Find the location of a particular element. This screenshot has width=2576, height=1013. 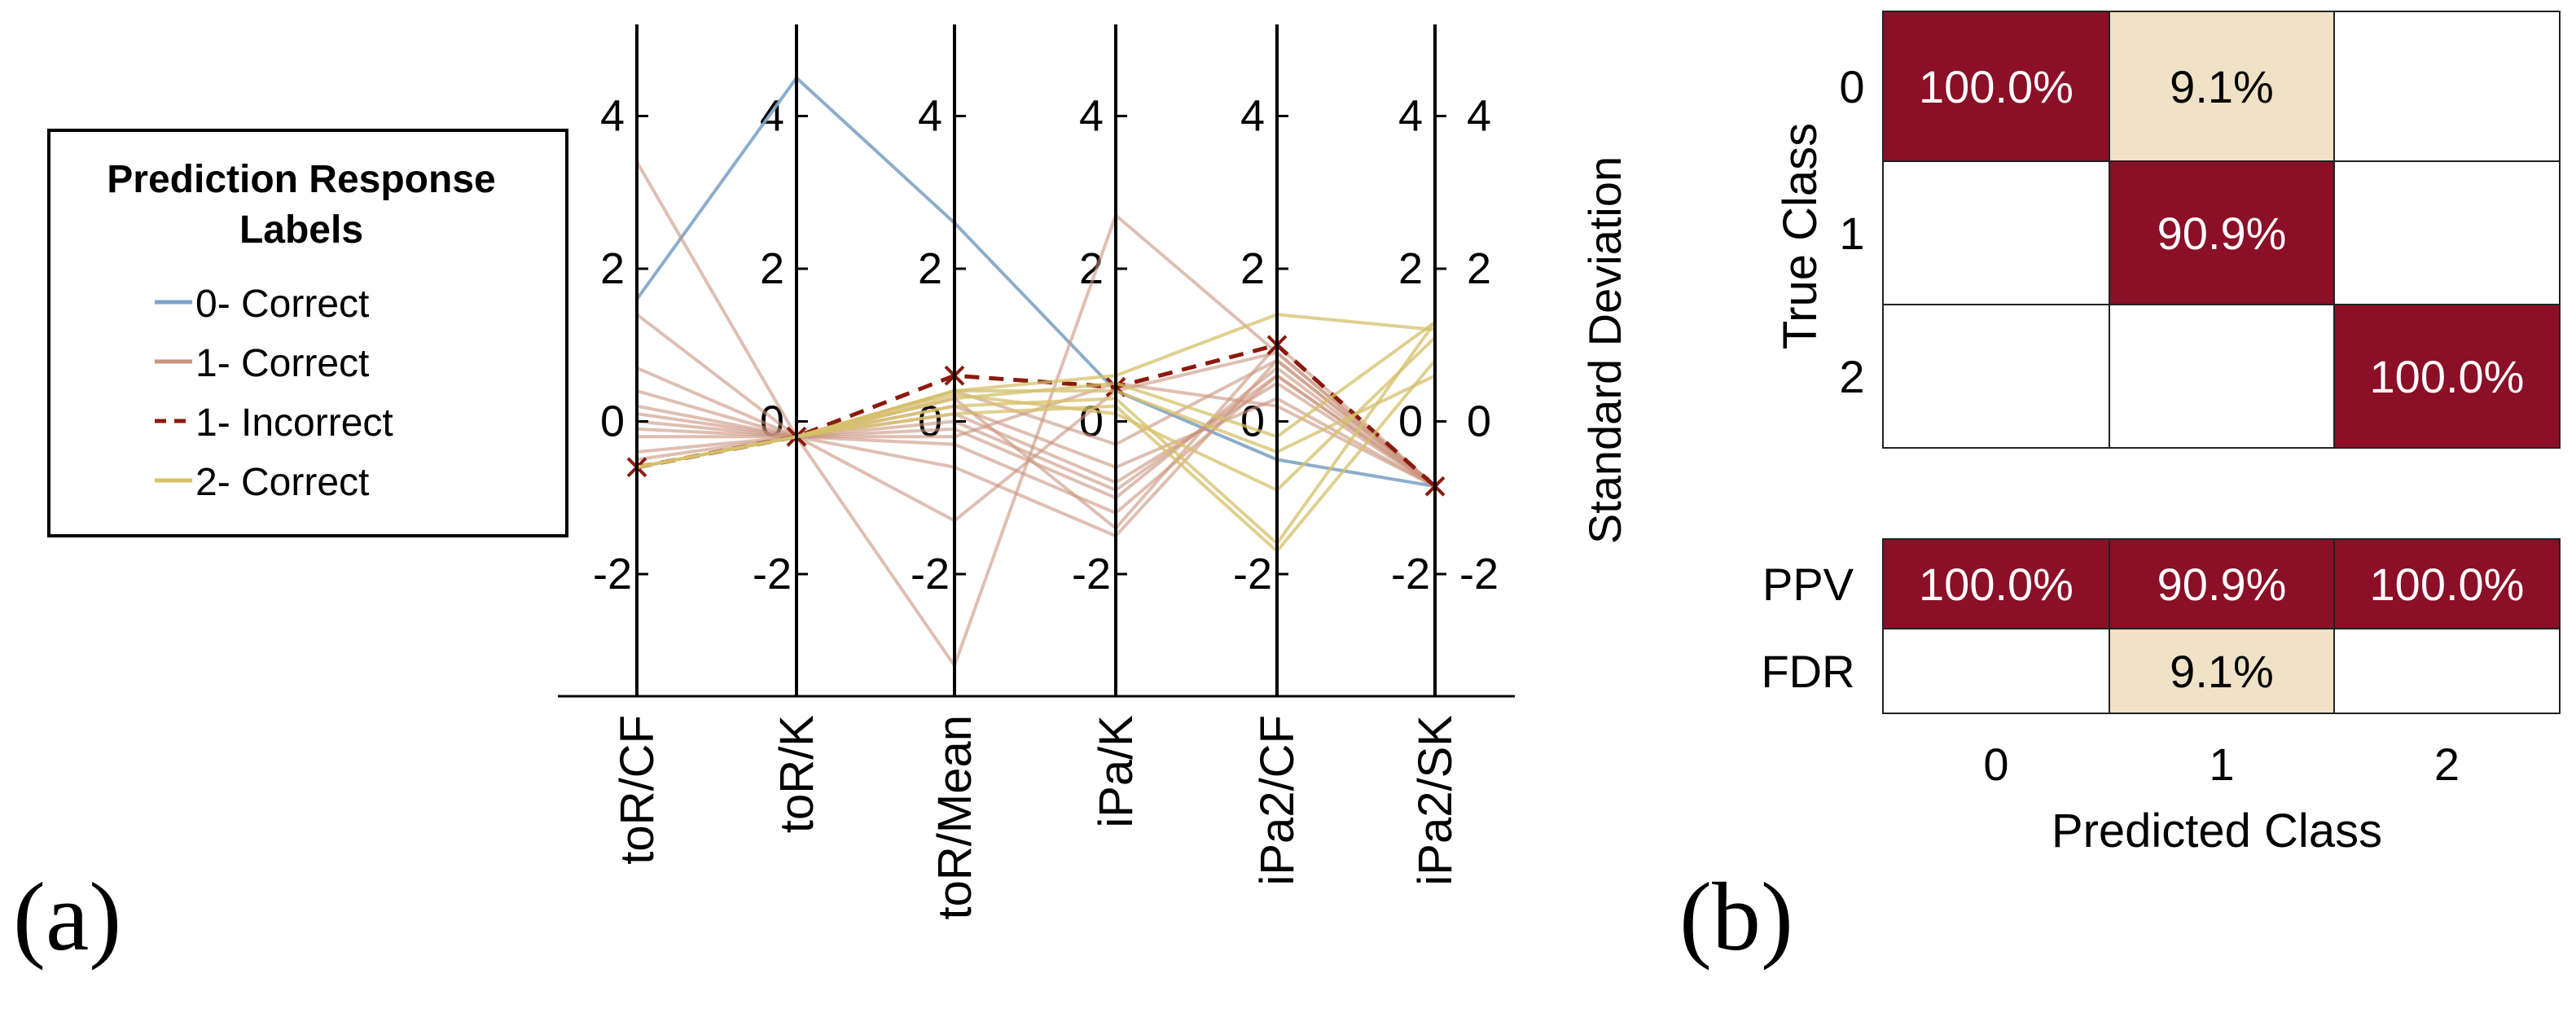

summary-cells: 100.0% 90.9% 100.0% 9.1% is located at coordinates (2221, 626).